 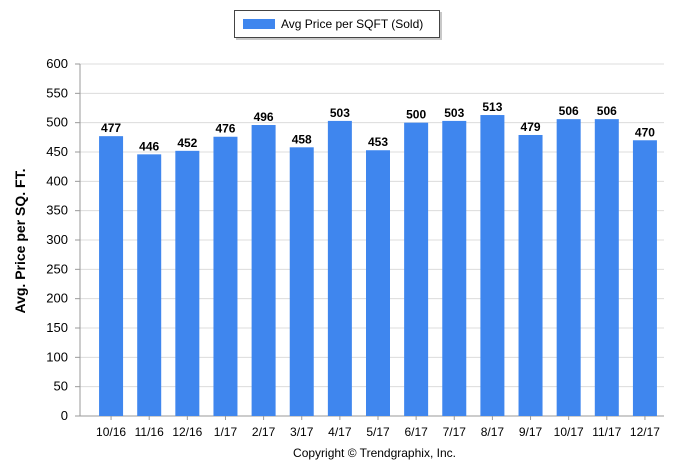 I want to click on data-label: 446, so click(x=149, y=146).